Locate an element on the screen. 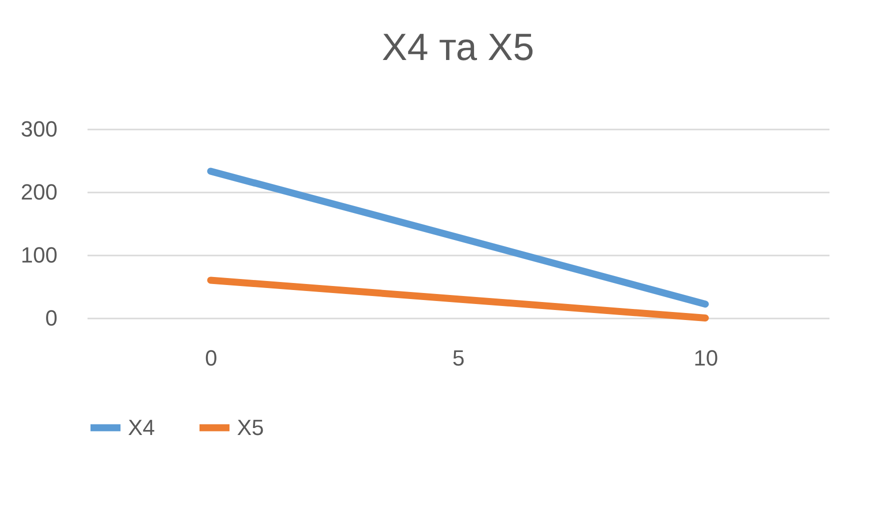 This screenshot has width=896, height=531. y-tick-label: 200 is located at coordinates (39, 192).